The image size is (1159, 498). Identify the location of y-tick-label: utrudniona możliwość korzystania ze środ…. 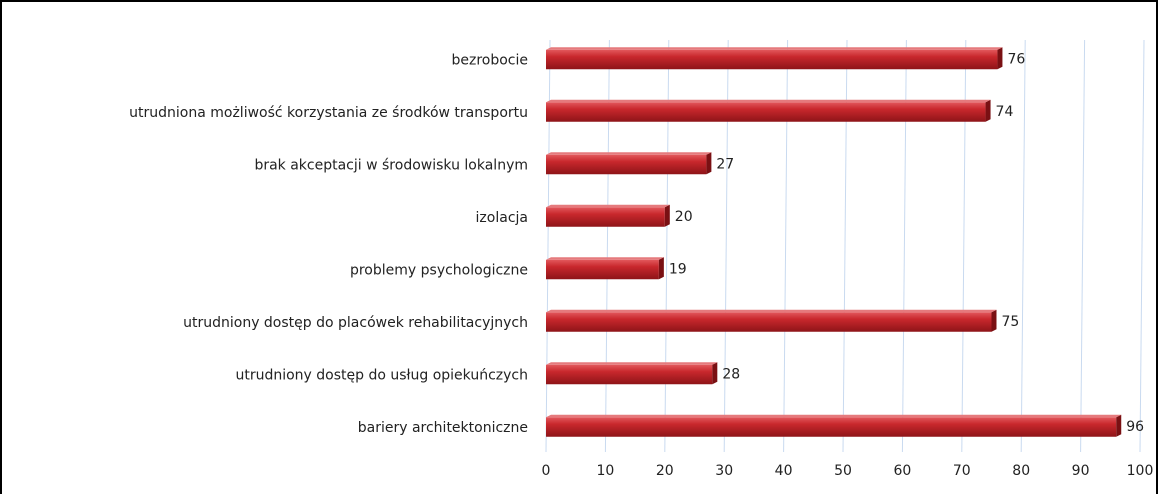
(328, 113).